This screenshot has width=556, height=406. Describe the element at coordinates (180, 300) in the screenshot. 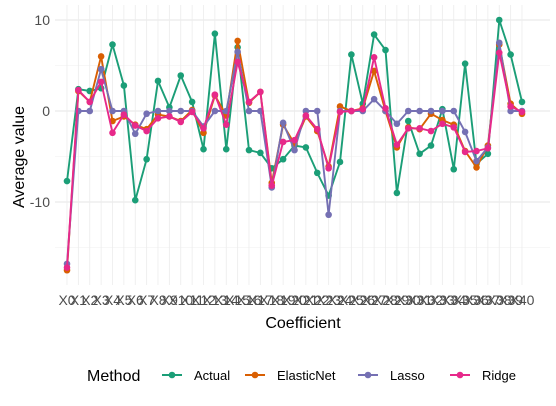

I see `x-tick-label: X10` at that location.